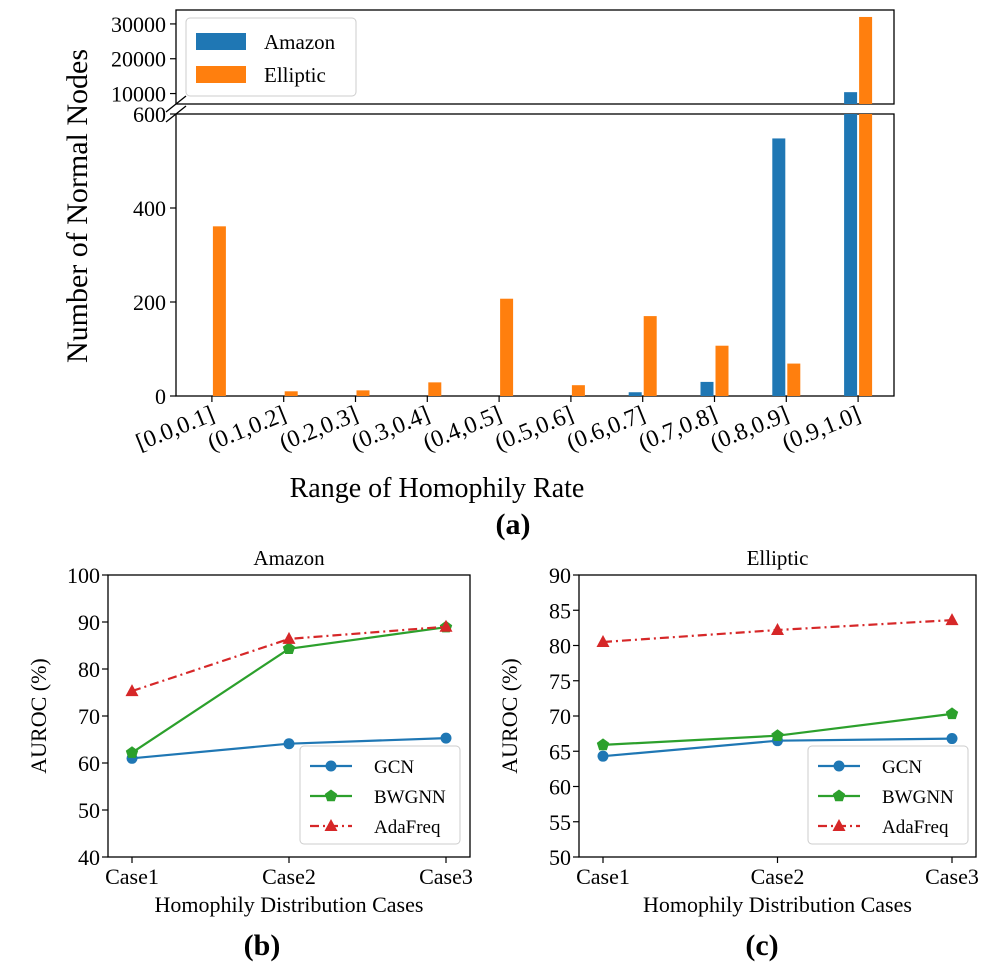 The width and height of the screenshot is (997, 968). What do you see at coordinates (149, 208) in the screenshot?
I see `y-tick-label-400: 400` at bounding box center [149, 208].